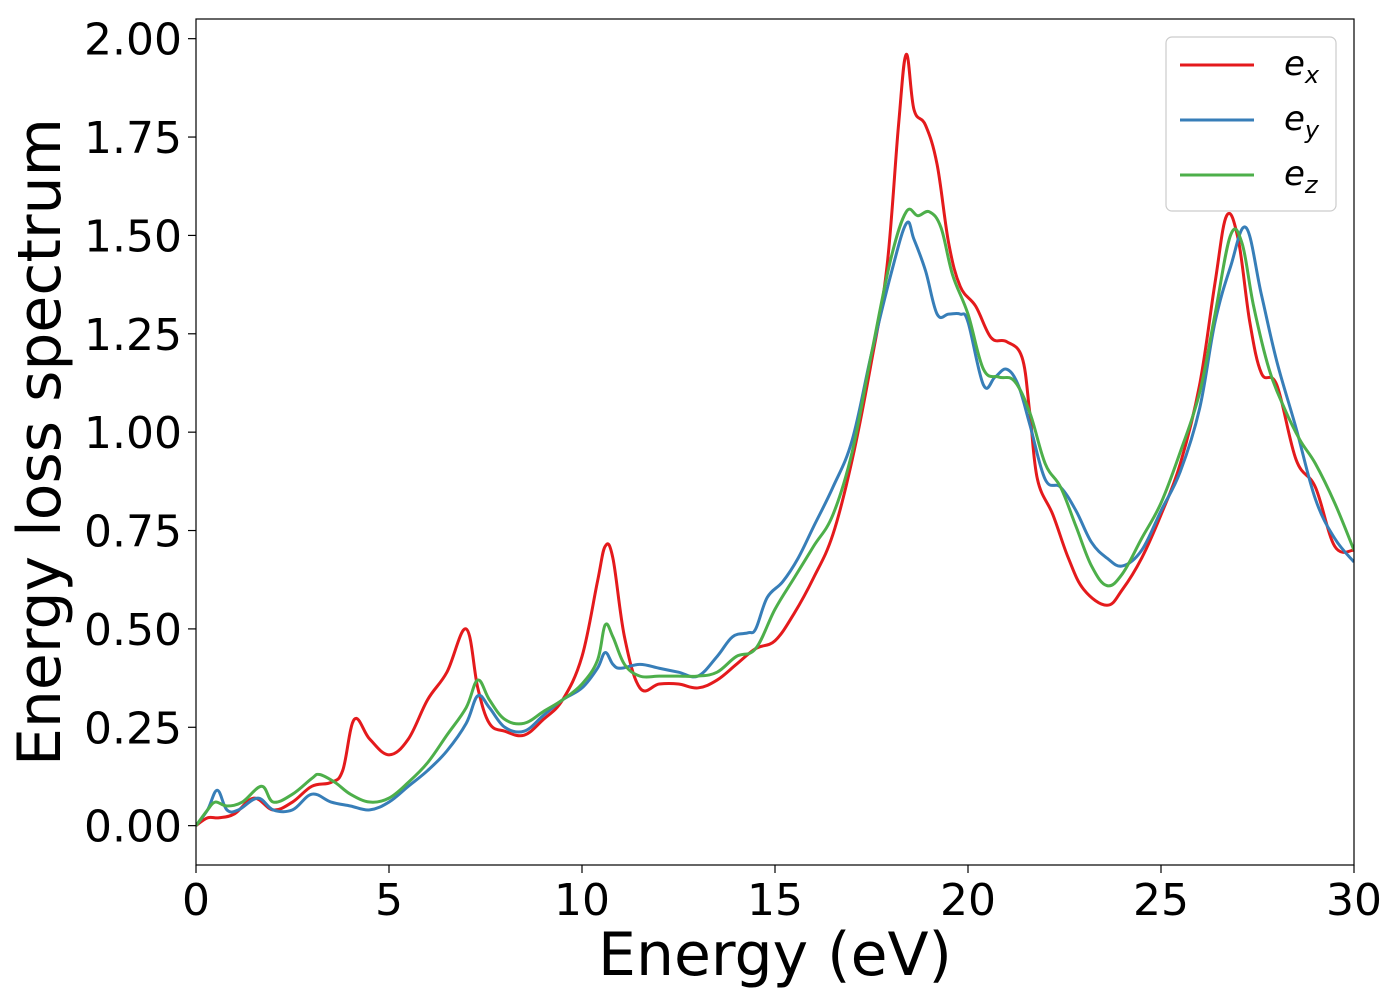 The width and height of the screenshot is (1400, 1000). What do you see at coordinates (133, 335) in the screenshot?
I see `y-tick-label: 1.25` at bounding box center [133, 335].